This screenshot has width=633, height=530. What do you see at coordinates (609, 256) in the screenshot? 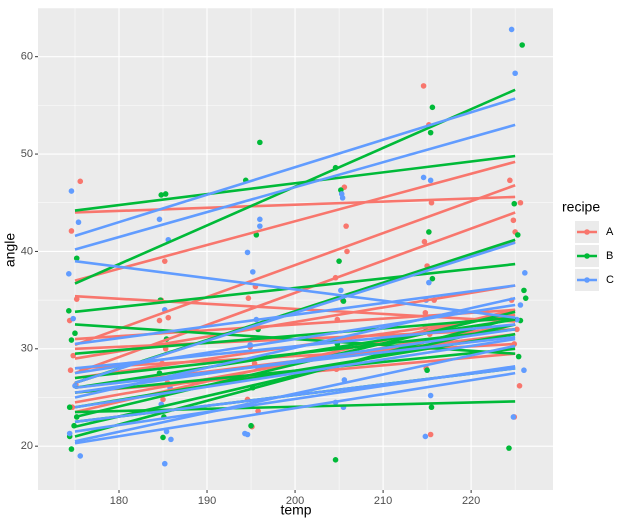
I see `legend-label: B` at bounding box center [609, 256].